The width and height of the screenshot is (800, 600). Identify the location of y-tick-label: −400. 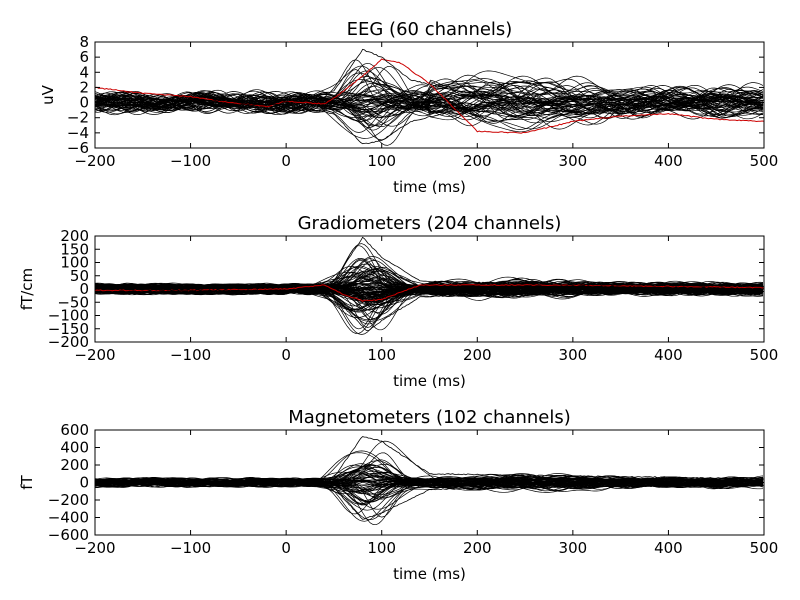
(68, 518).